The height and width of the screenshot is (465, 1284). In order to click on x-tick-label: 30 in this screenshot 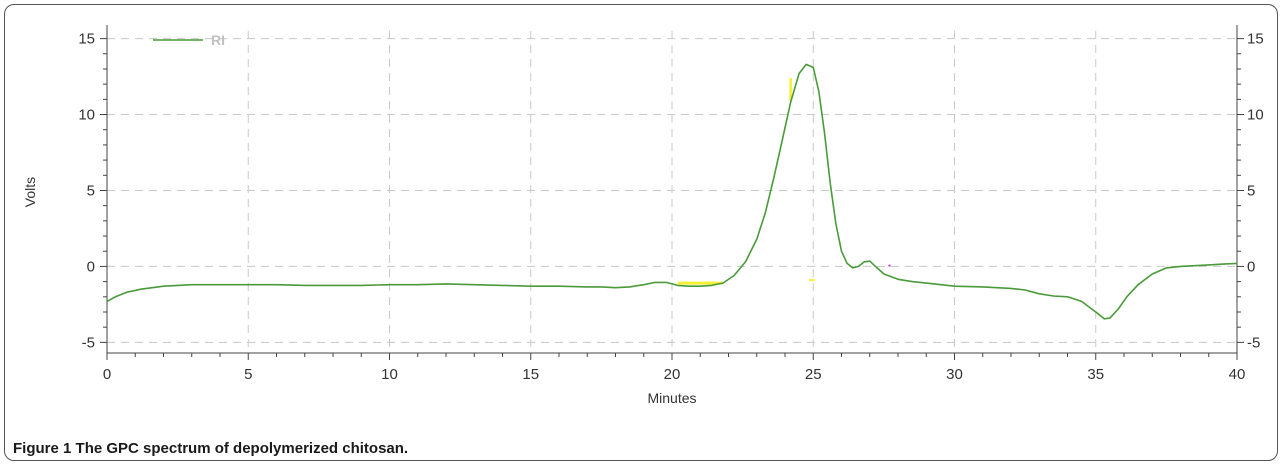, I will do `click(954, 374)`.